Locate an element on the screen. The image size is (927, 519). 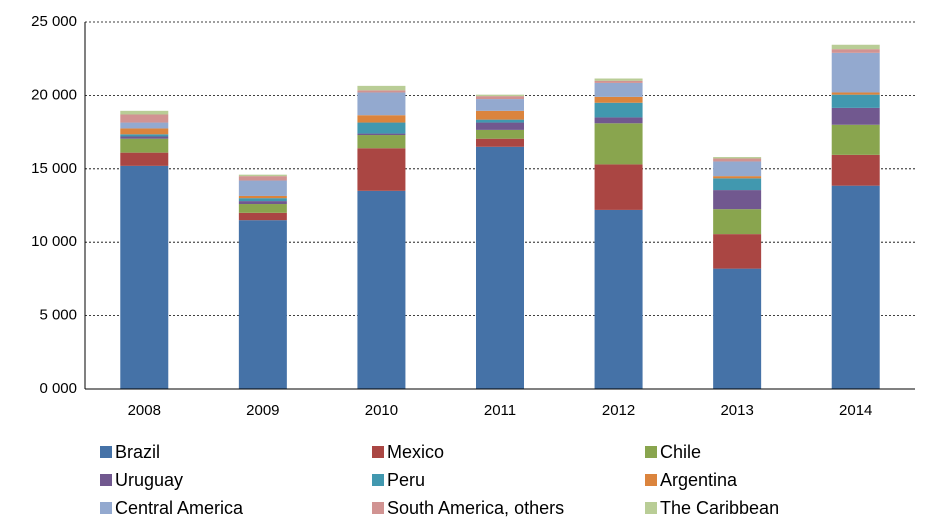
y-tick-label: 10 000 is located at coordinates (54, 241).